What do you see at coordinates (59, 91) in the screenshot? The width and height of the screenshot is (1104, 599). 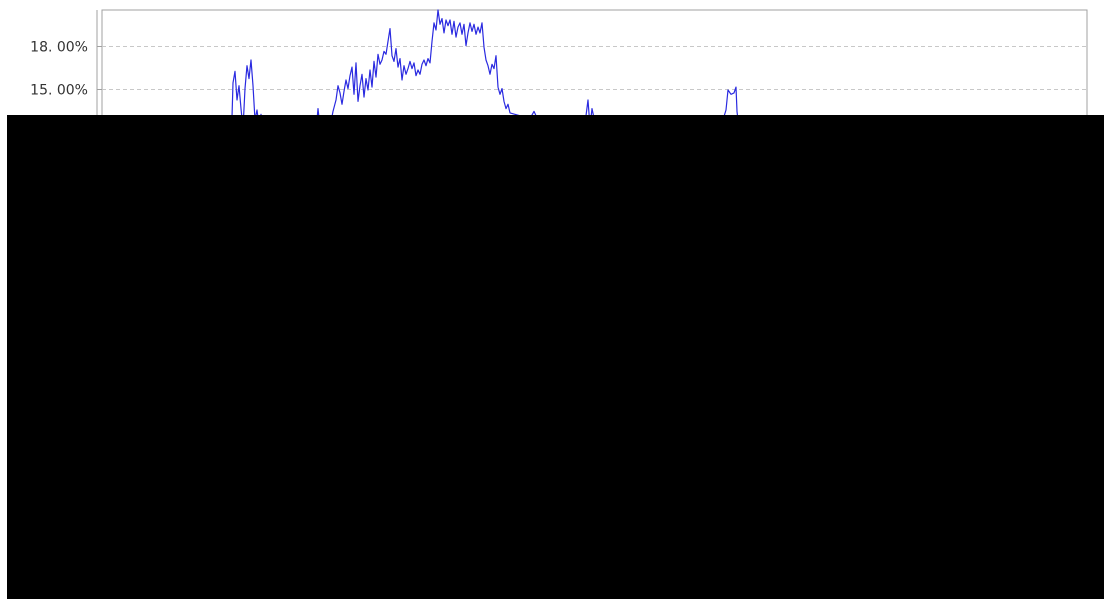 I see `y-tick-label: 15. 00%` at bounding box center [59, 91].